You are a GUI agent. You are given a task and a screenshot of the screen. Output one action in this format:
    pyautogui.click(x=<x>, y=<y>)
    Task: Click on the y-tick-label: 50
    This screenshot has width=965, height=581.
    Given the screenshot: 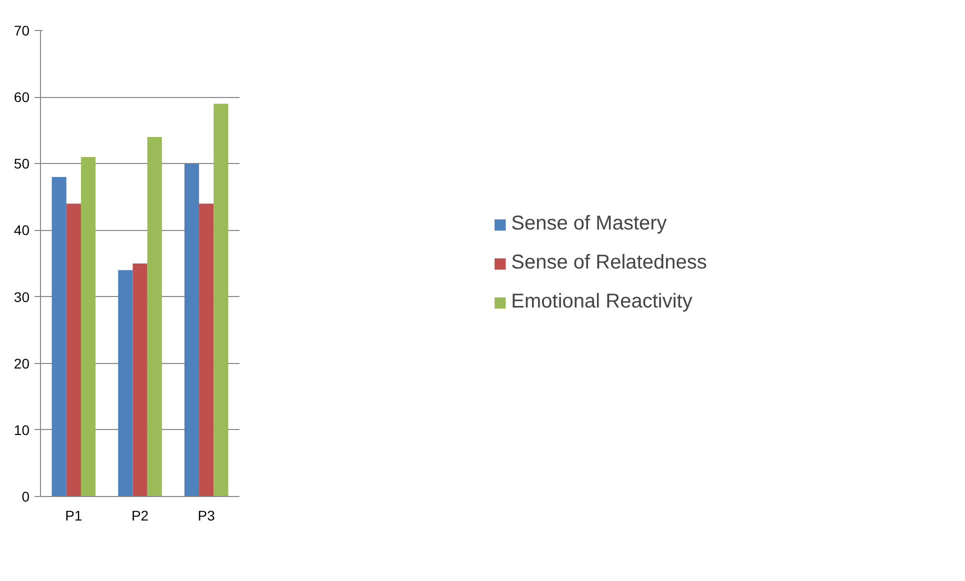 What is the action you would take?
    pyautogui.click(x=22, y=164)
    